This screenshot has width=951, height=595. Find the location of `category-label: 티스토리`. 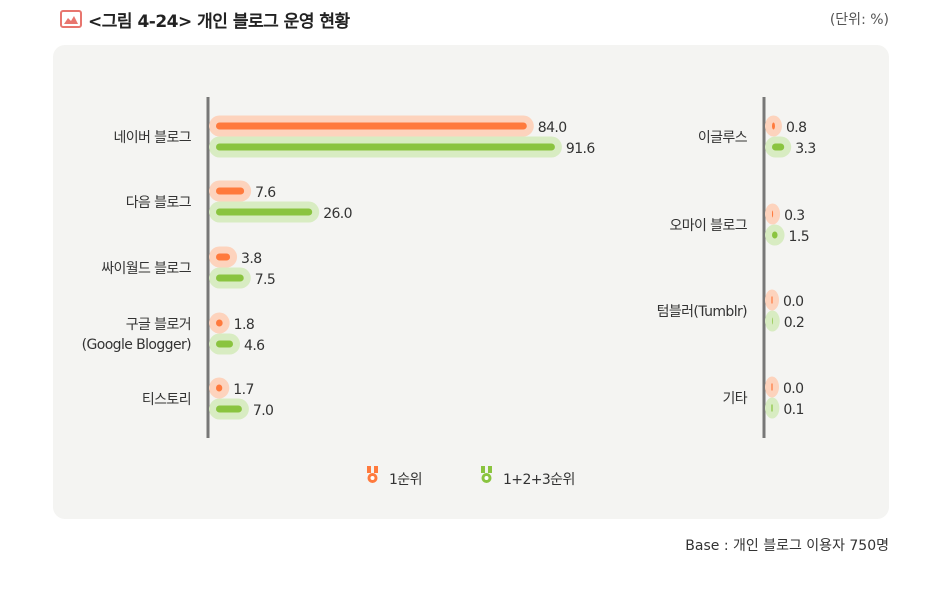

category-label: 티스토리 is located at coordinates (166, 400).